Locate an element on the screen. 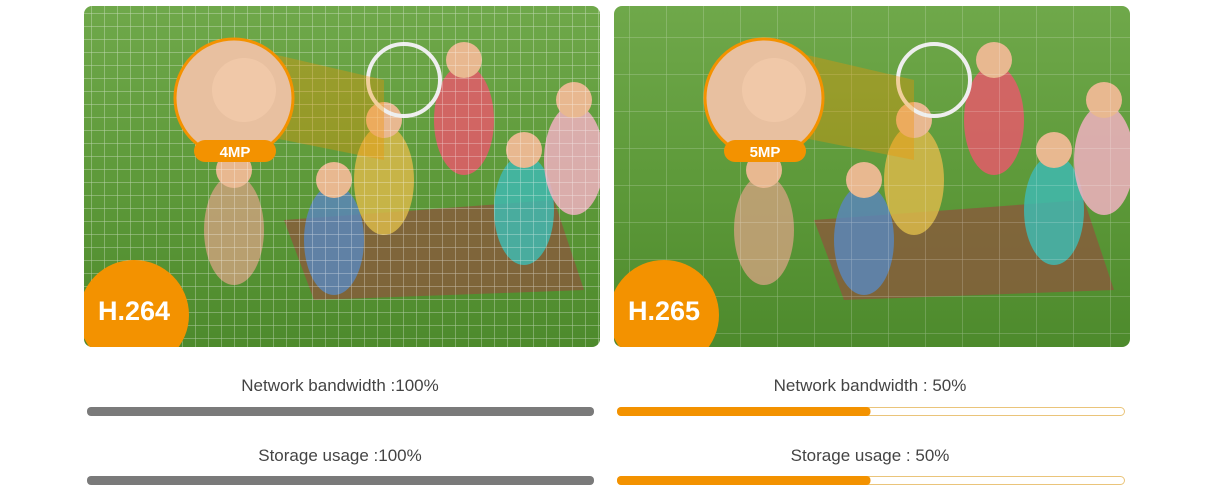  resolution-label: 5MP is located at coordinates (765, 152).